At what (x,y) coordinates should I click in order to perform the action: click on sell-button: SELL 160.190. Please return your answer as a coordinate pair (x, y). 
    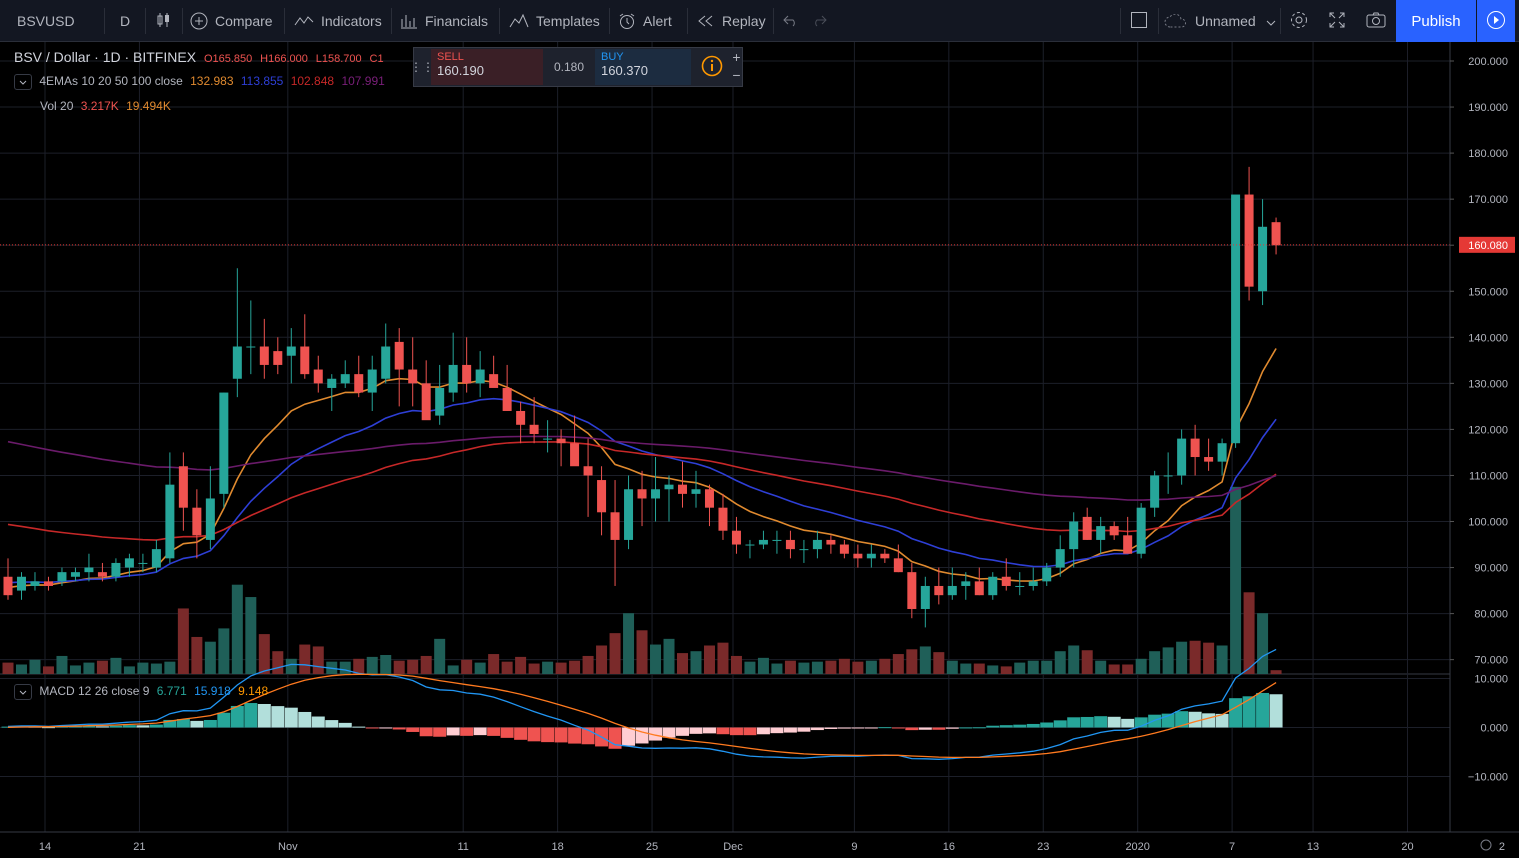
    Looking at the image, I should click on (487, 67).